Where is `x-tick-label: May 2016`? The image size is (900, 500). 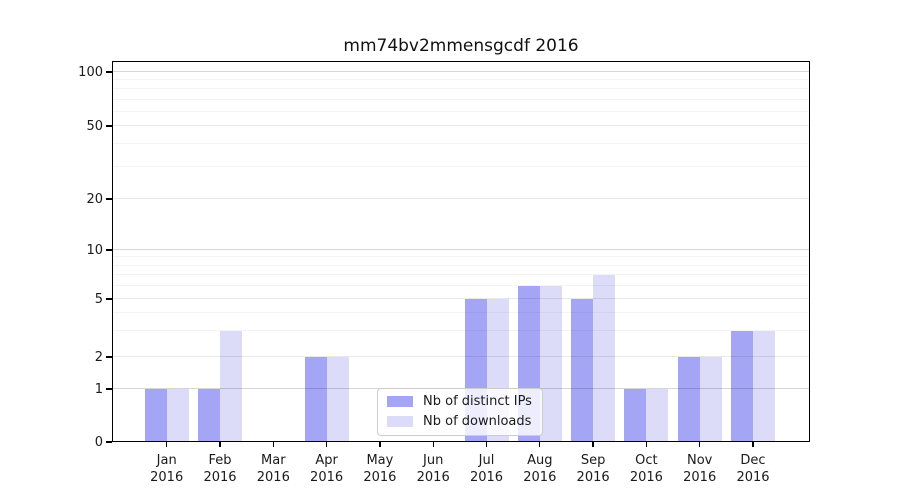
x-tick-label: May 2016 is located at coordinates (380, 469).